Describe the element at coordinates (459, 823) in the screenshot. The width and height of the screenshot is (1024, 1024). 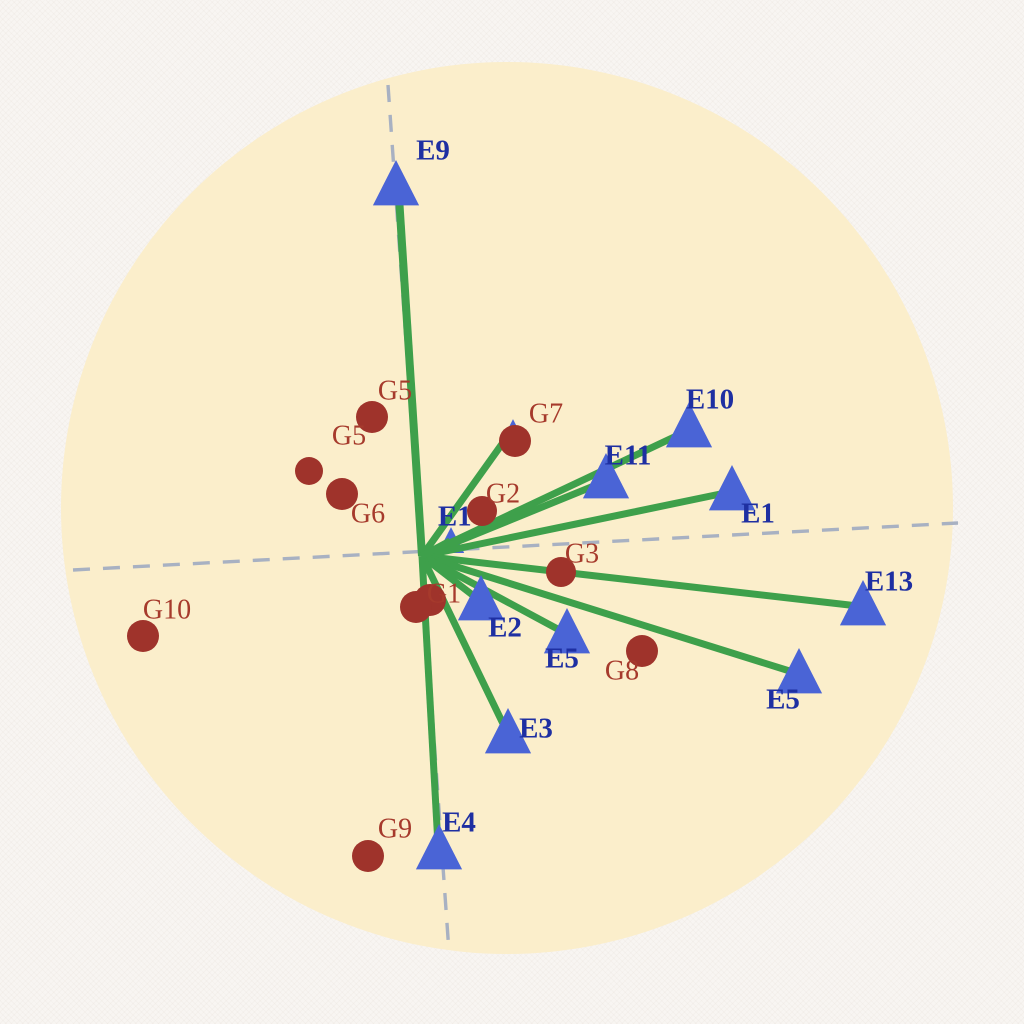
I see `env-point-label-e4: E4` at that location.